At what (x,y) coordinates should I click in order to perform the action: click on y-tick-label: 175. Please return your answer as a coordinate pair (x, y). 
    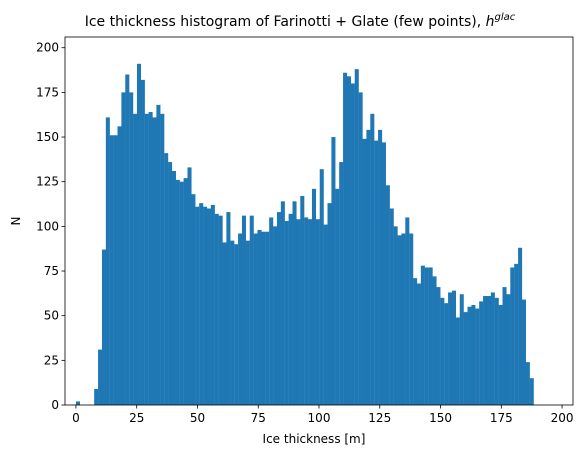
    Looking at the image, I should click on (47, 92).